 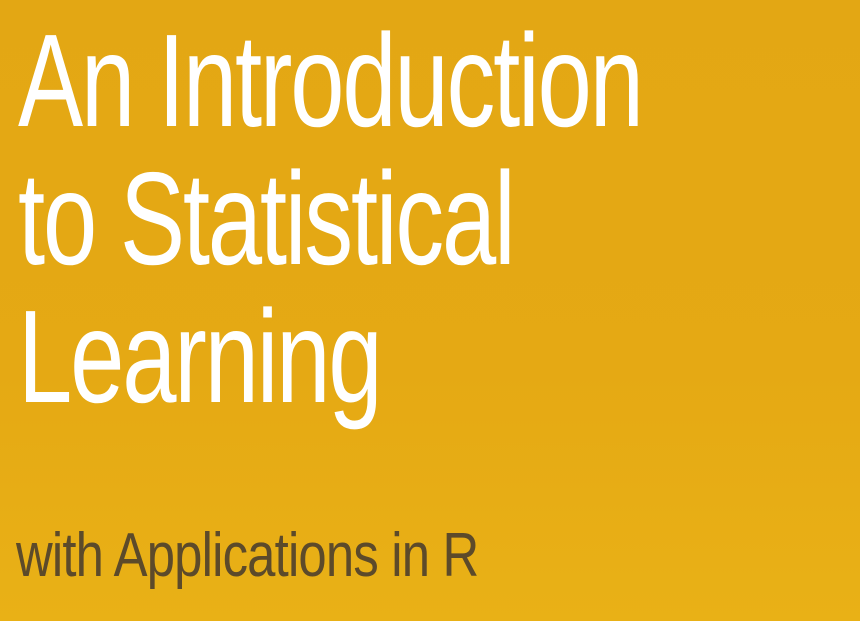 I want to click on book-subtitle: with Applications in R, so click(x=247, y=555).